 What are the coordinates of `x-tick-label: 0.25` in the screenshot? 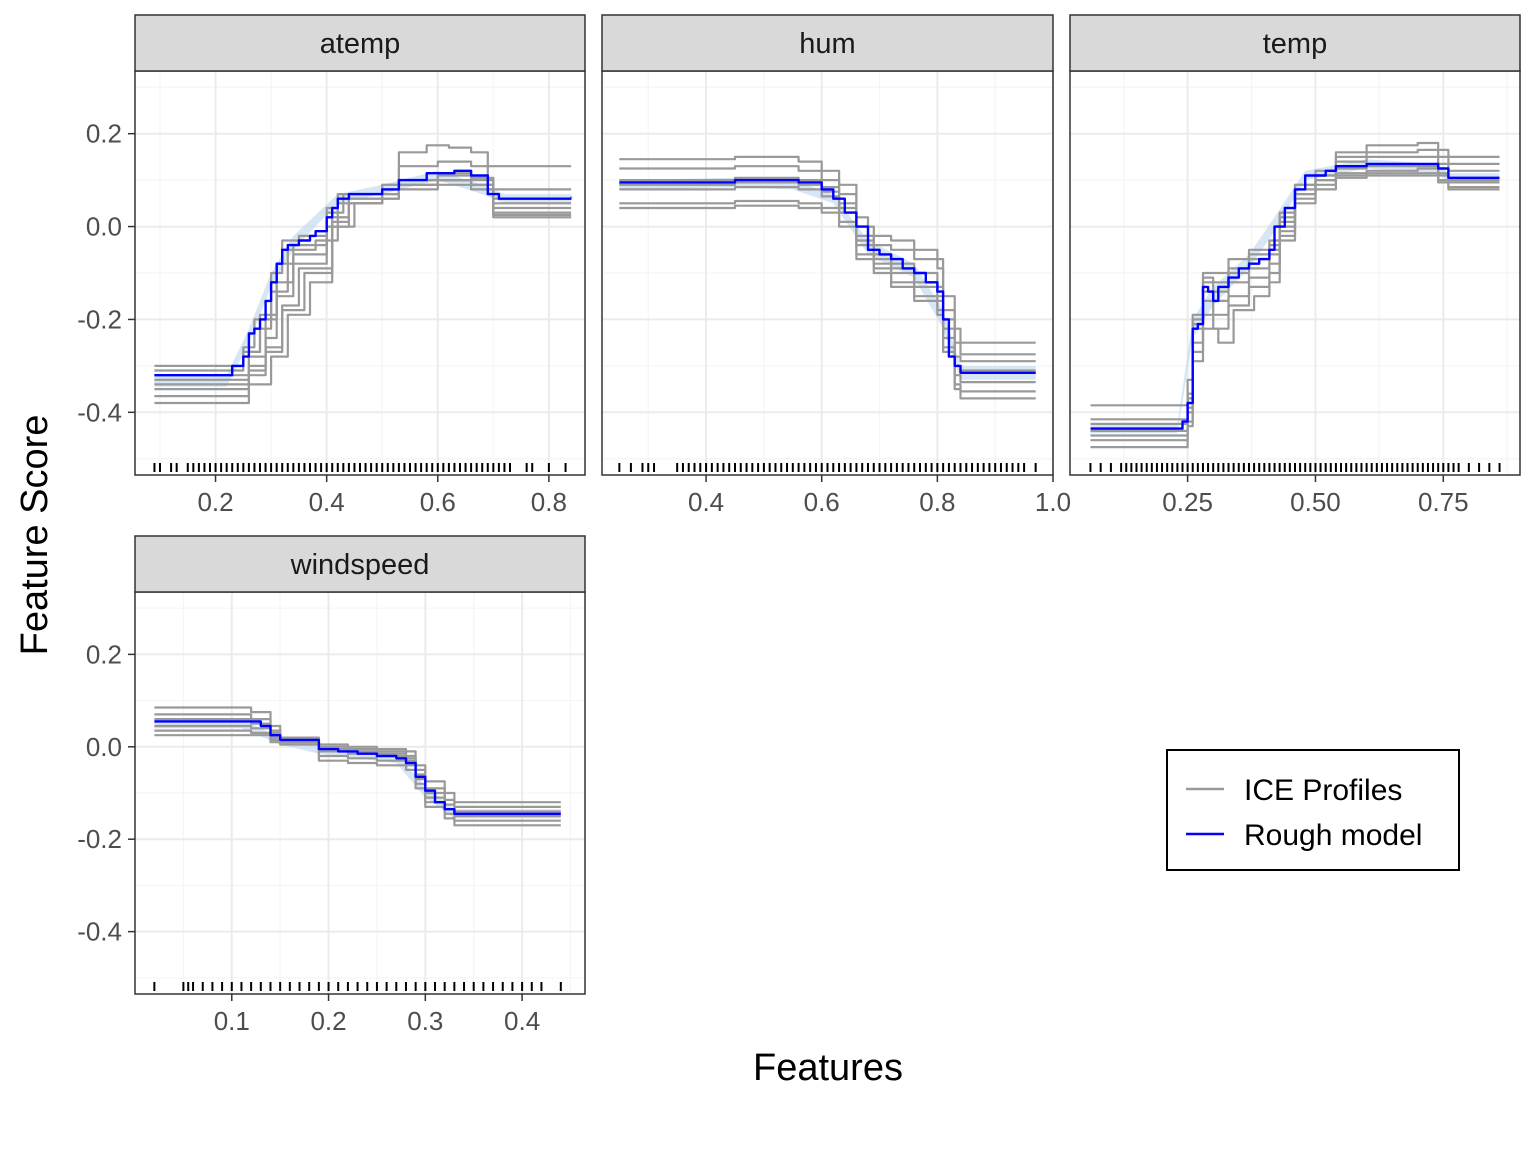 It's located at (1187, 502).